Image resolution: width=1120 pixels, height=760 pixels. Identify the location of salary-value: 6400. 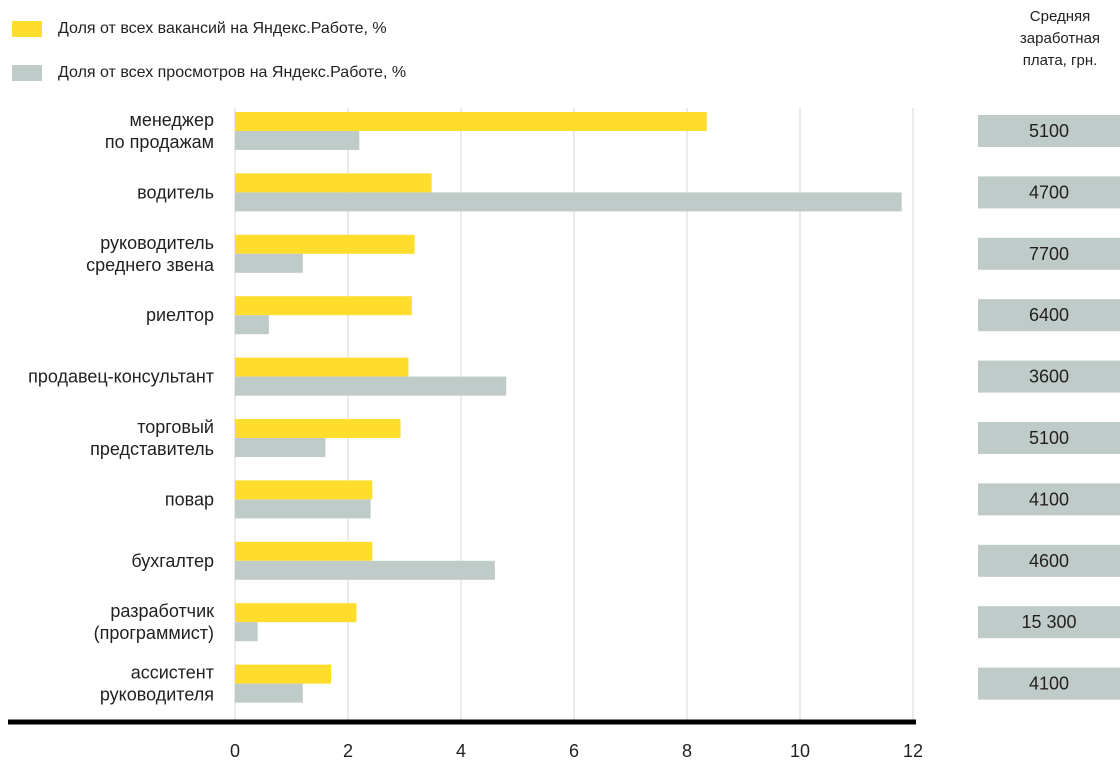
(1049, 315).